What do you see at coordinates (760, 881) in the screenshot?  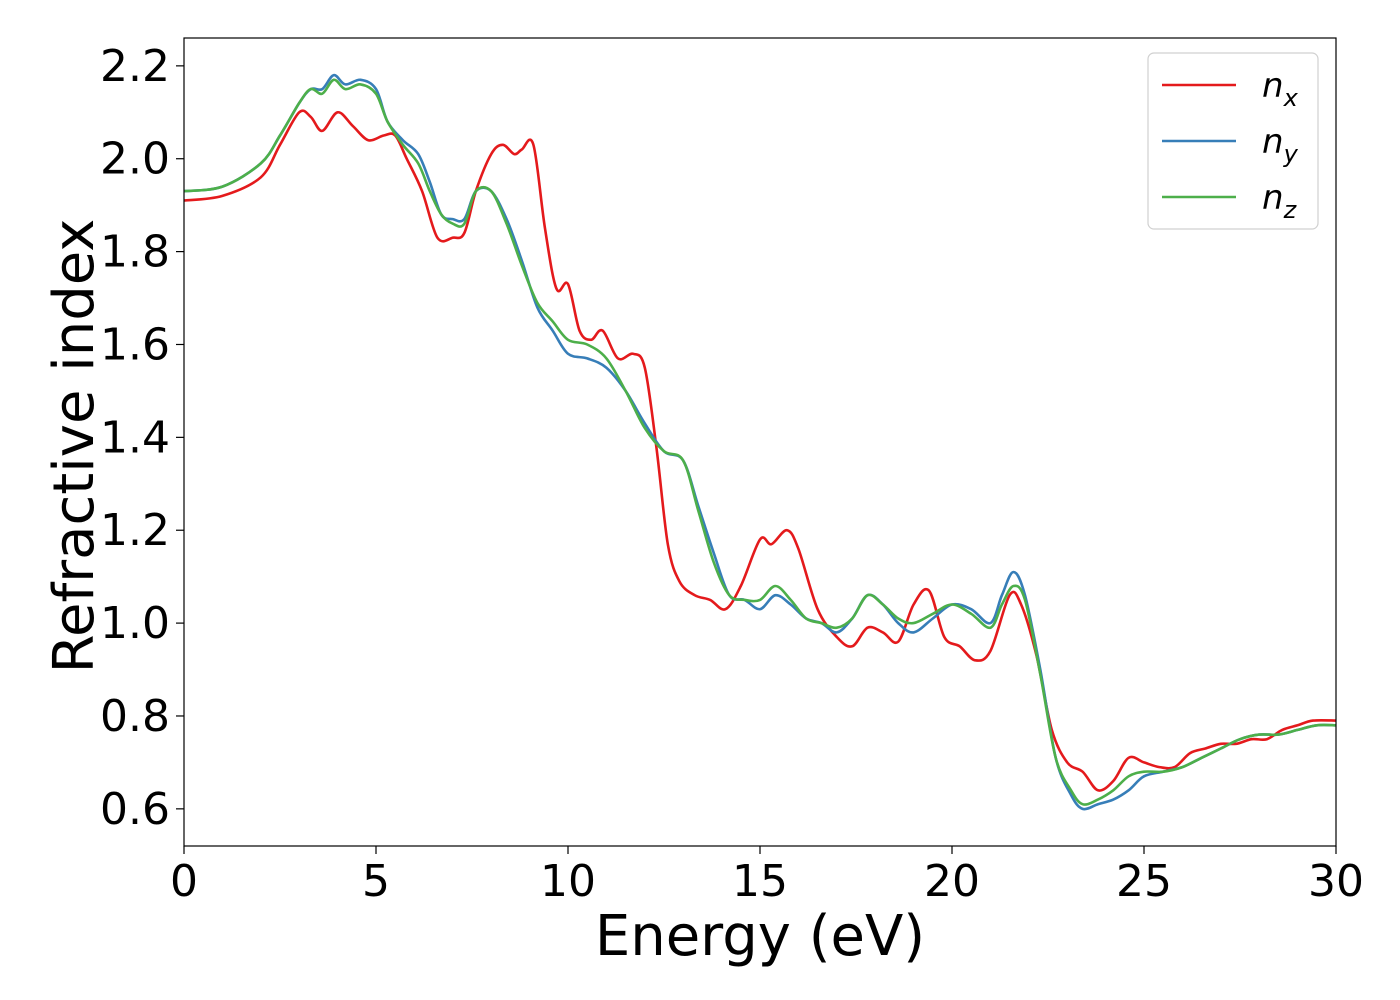 I see `x-tick-label: 15` at bounding box center [760, 881].